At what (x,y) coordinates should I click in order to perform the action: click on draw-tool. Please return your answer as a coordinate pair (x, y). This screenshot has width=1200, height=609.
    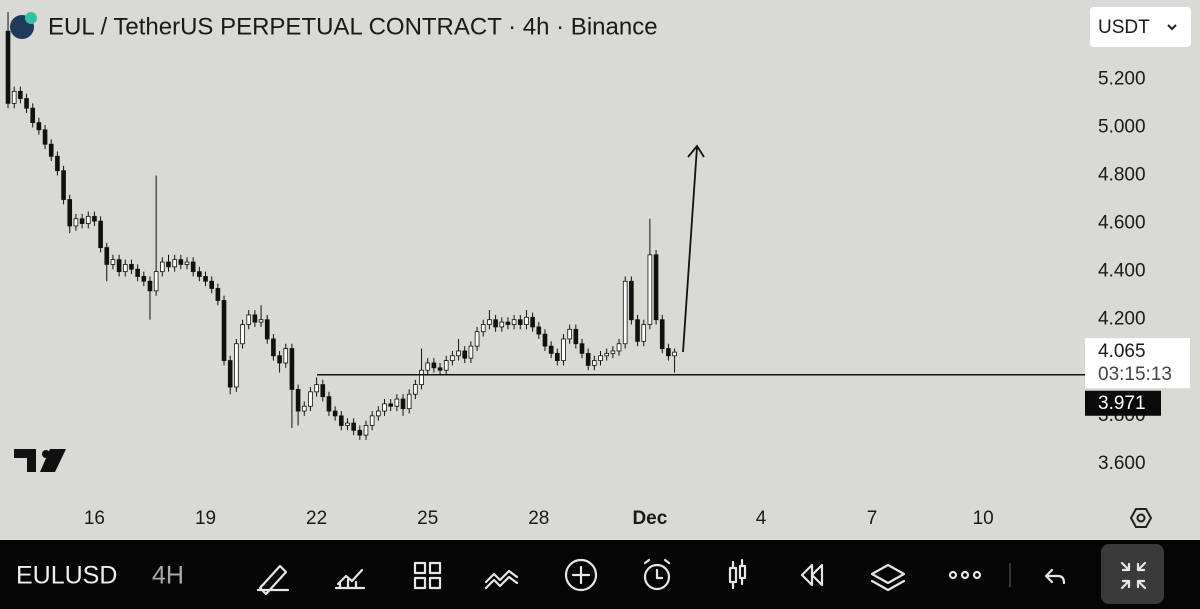
    Looking at the image, I should click on (273, 580).